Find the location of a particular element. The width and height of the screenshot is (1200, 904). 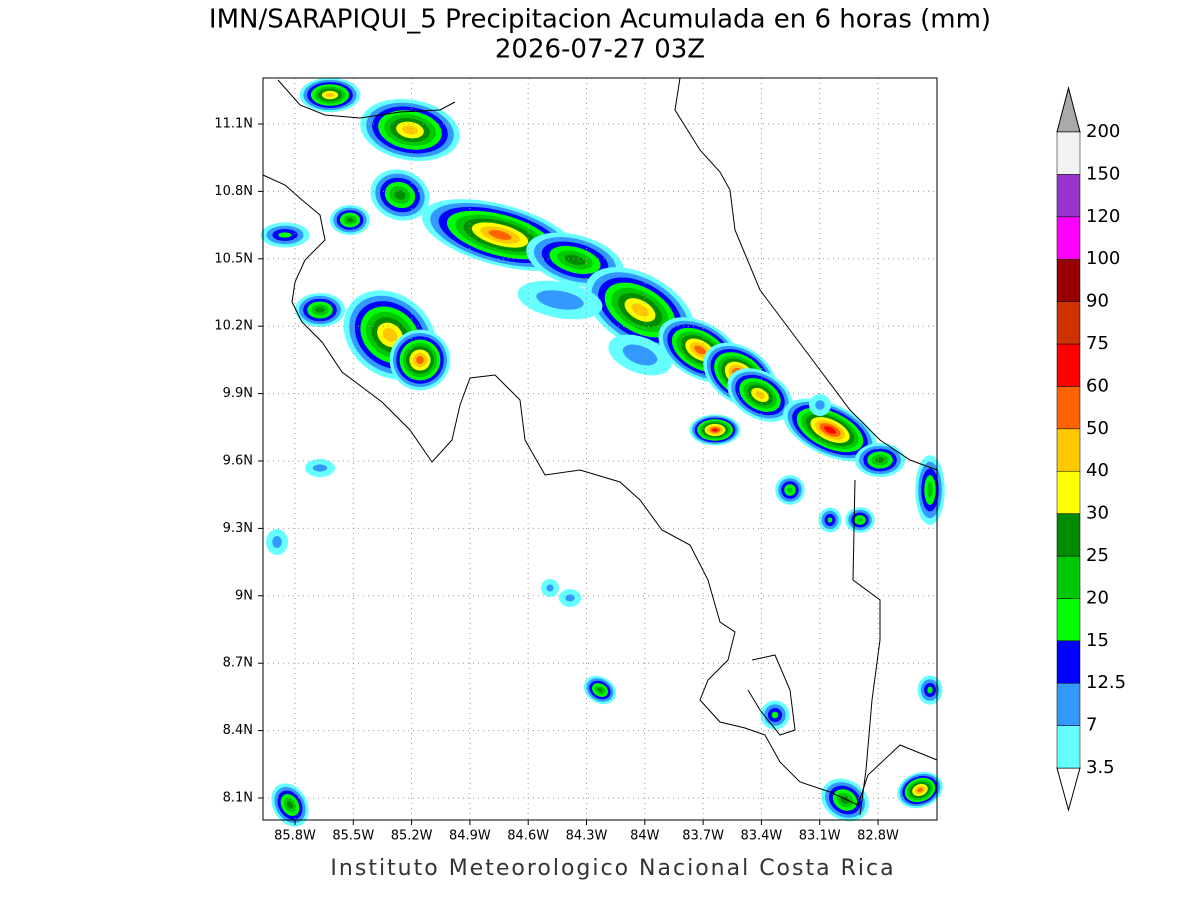

lon-label: 85.5W is located at coordinates (353, 836).